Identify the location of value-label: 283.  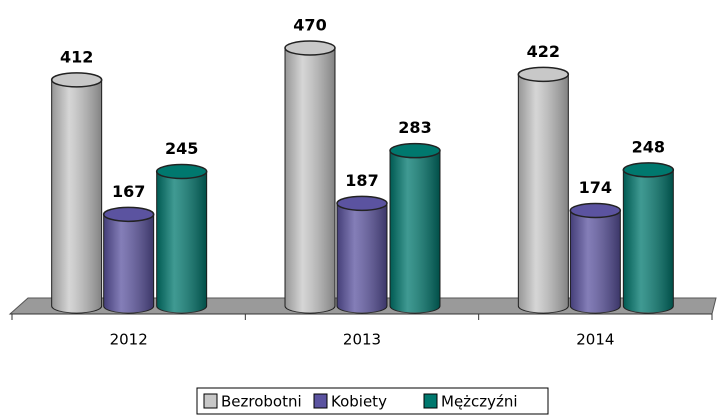
(414, 127).